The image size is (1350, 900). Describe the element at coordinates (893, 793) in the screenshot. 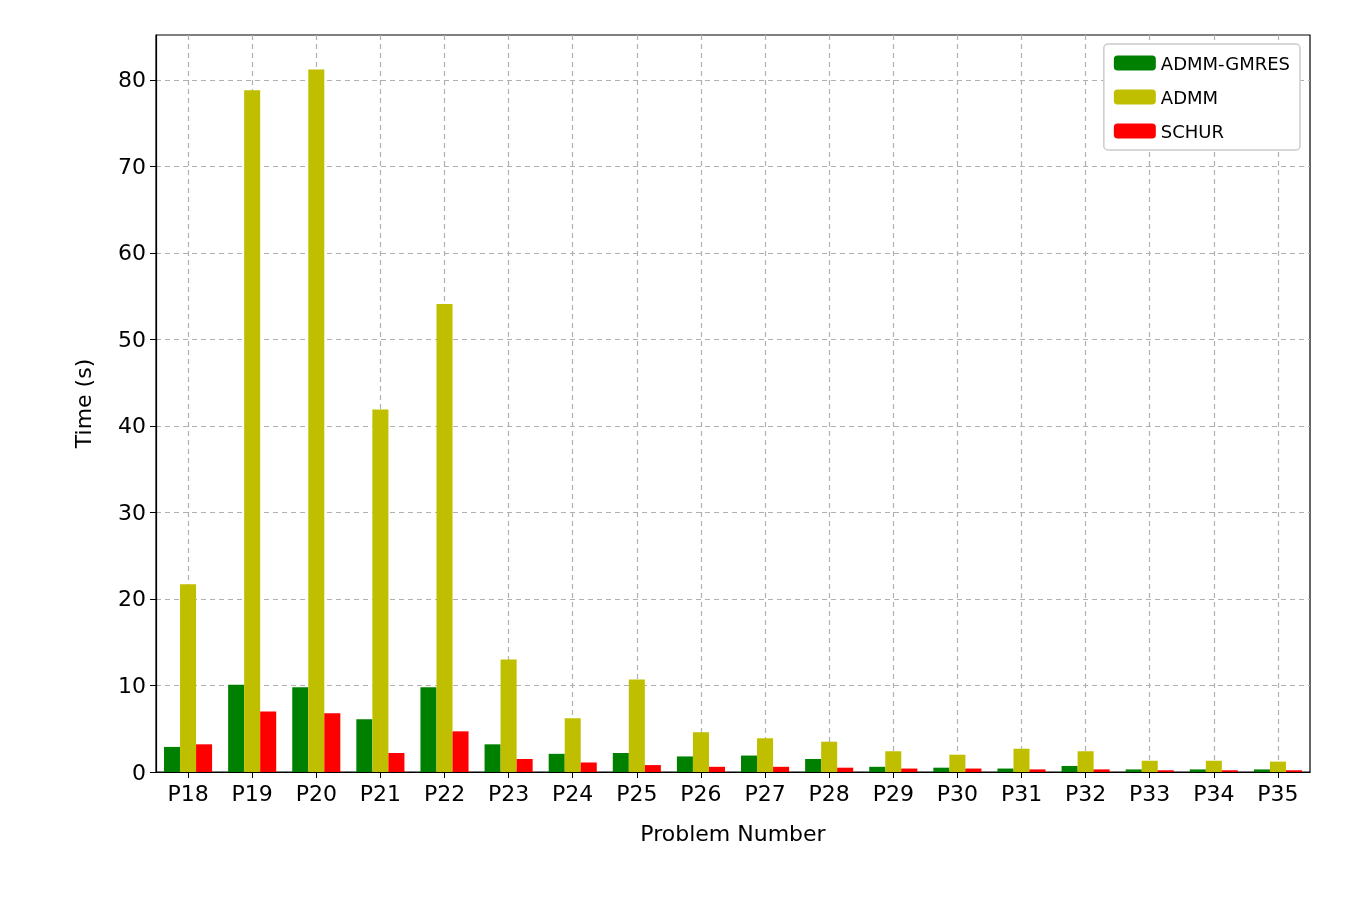

I see `x-tick-label: P29` at that location.